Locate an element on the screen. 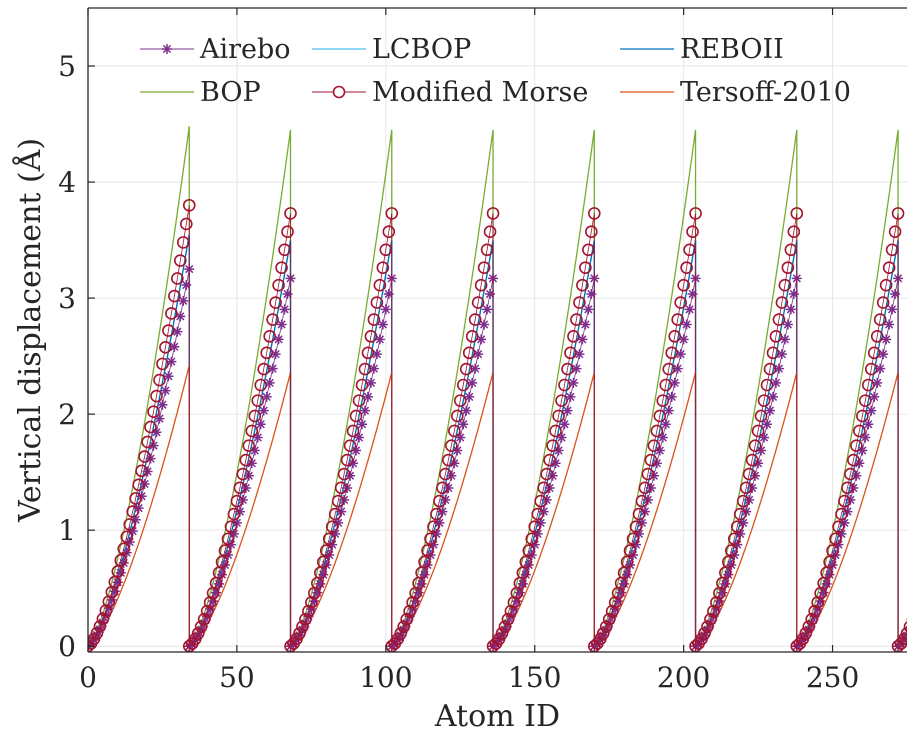  legend-entry-lcbop: LCBOP is located at coordinates (391, 49).